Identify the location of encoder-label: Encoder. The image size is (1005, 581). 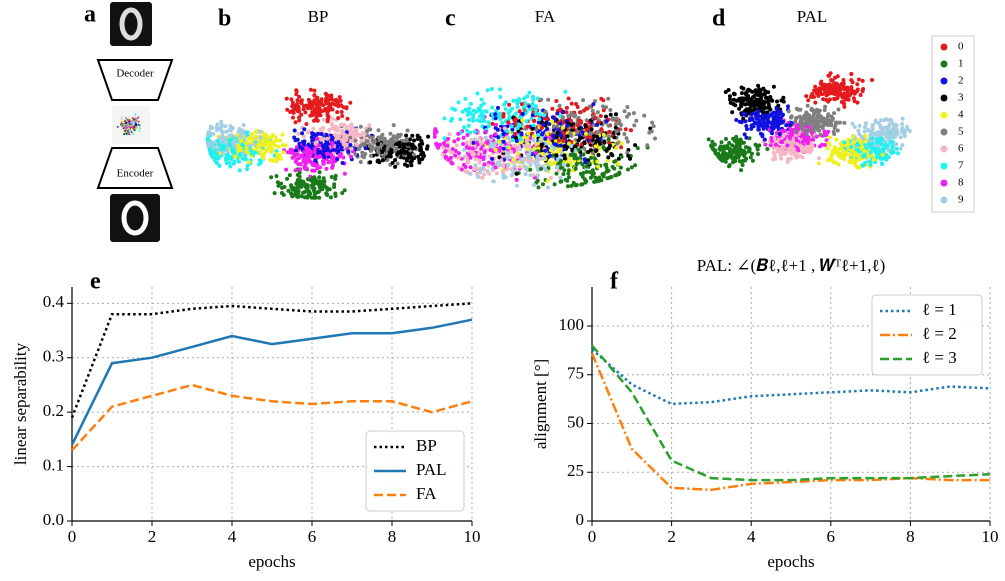
(135, 174).